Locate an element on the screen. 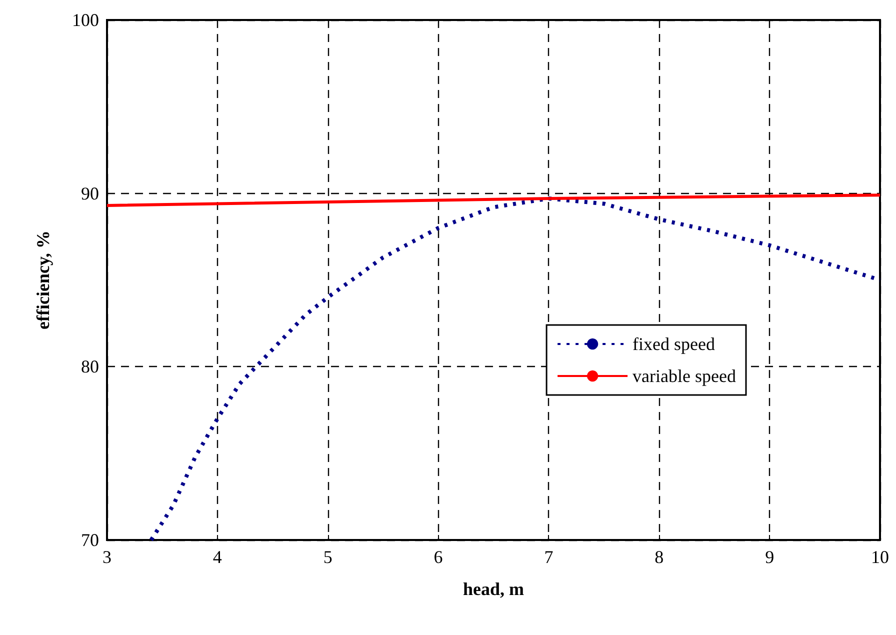 This screenshot has height=635, width=896. x-tick-label: 4 is located at coordinates (217, 557).